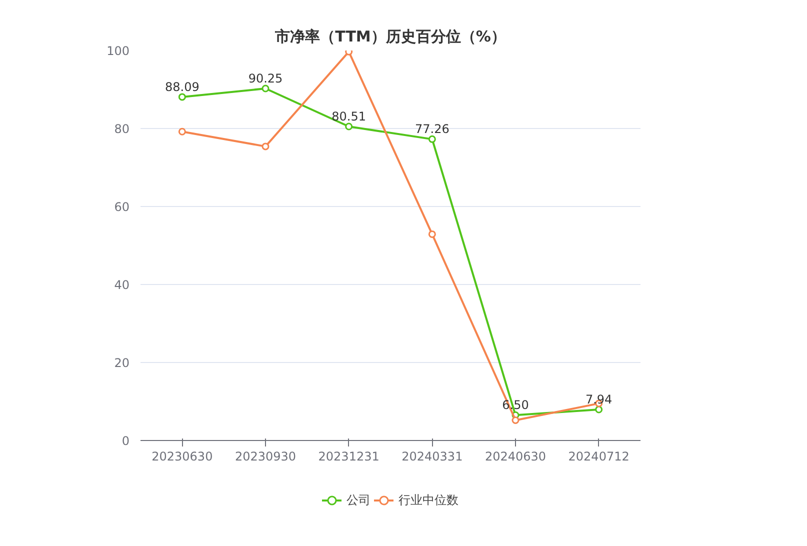 The height and width of the screenshot is (546, 807). What do you see at coordinates (349, 117) in the screenshot?
I see `data-label: 80.51` at bounding box center [349, 117].